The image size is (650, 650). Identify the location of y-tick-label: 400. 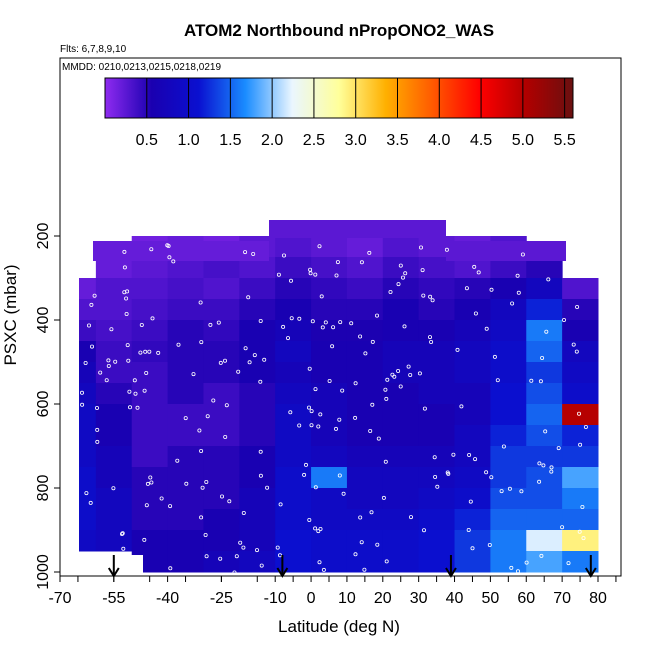
(43, 320).